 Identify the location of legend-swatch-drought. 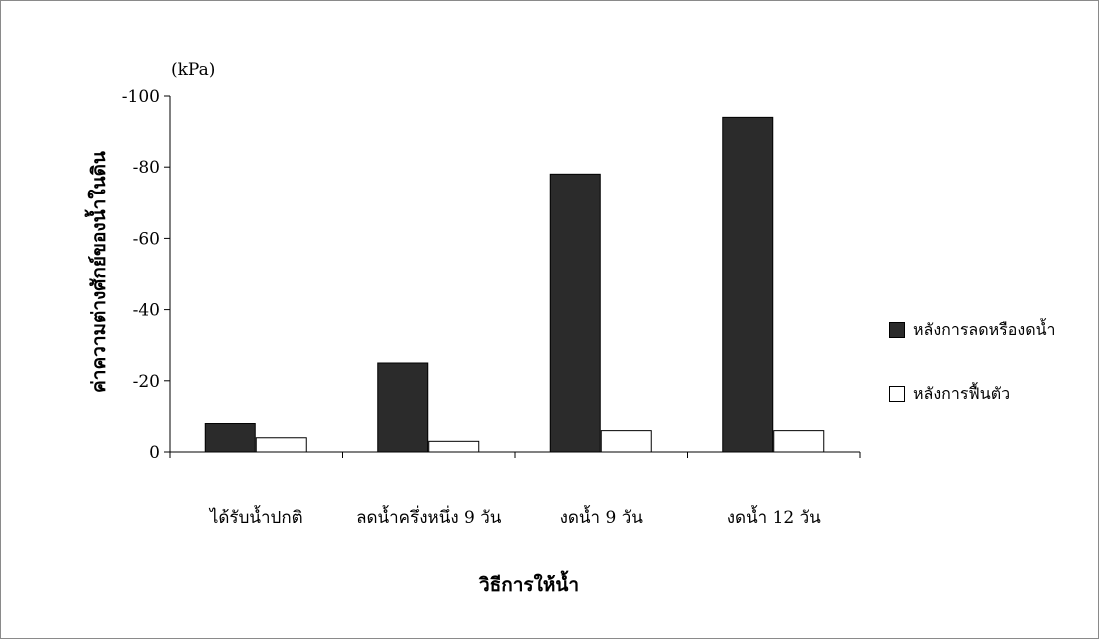
(897, 330).